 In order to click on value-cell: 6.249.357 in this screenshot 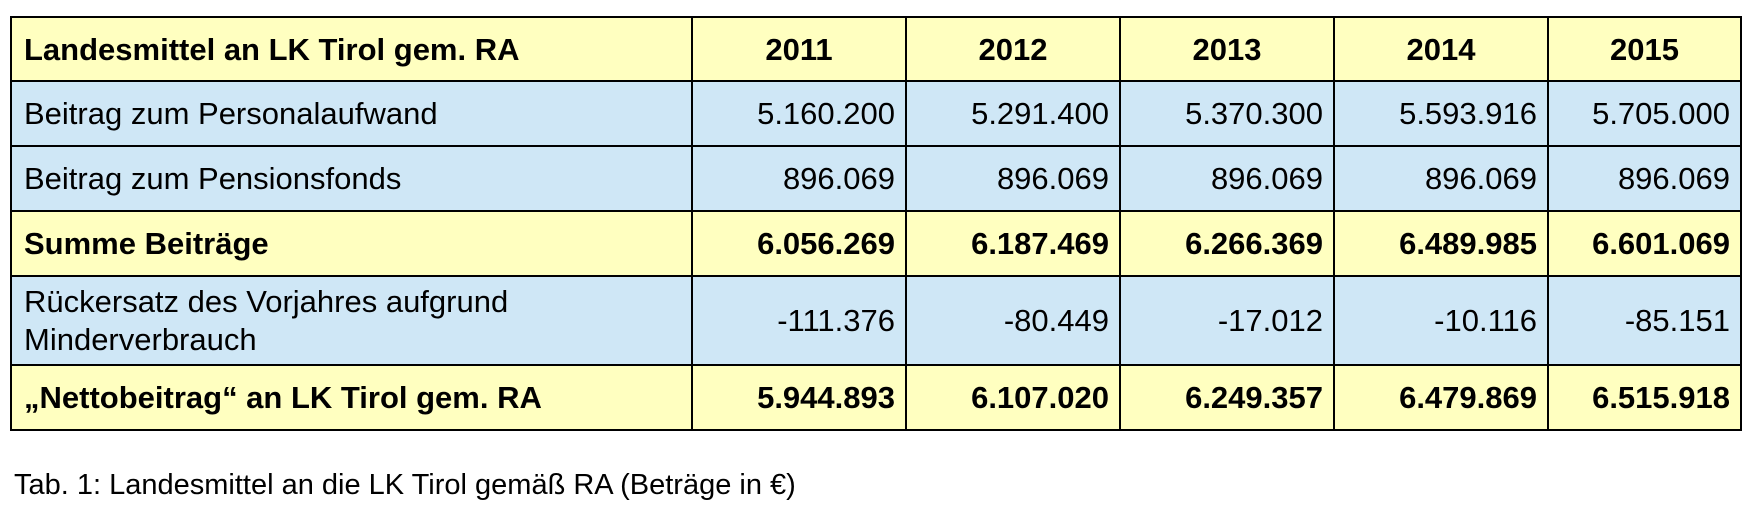, I will do `click(1227, 397)`.